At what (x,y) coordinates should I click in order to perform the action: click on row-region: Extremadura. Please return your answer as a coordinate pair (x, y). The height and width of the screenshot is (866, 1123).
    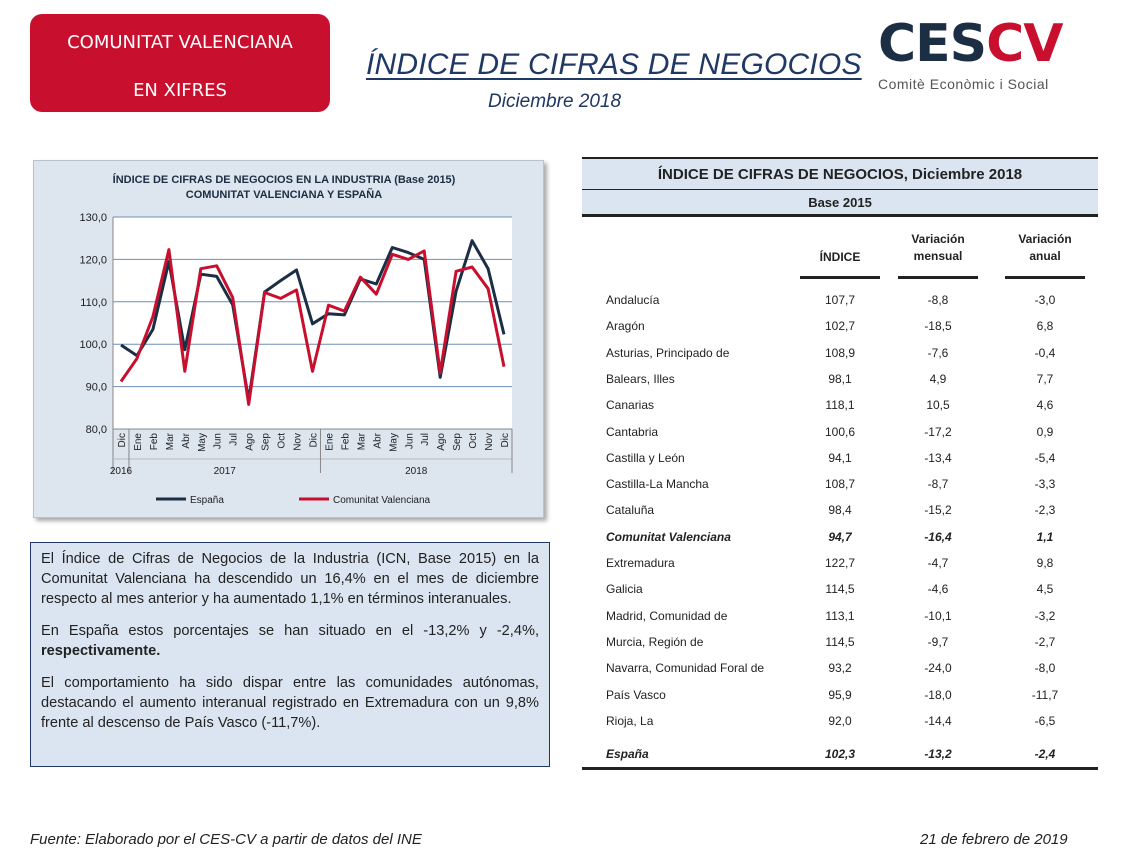
    Looking at the image, I should click on (640, 563).